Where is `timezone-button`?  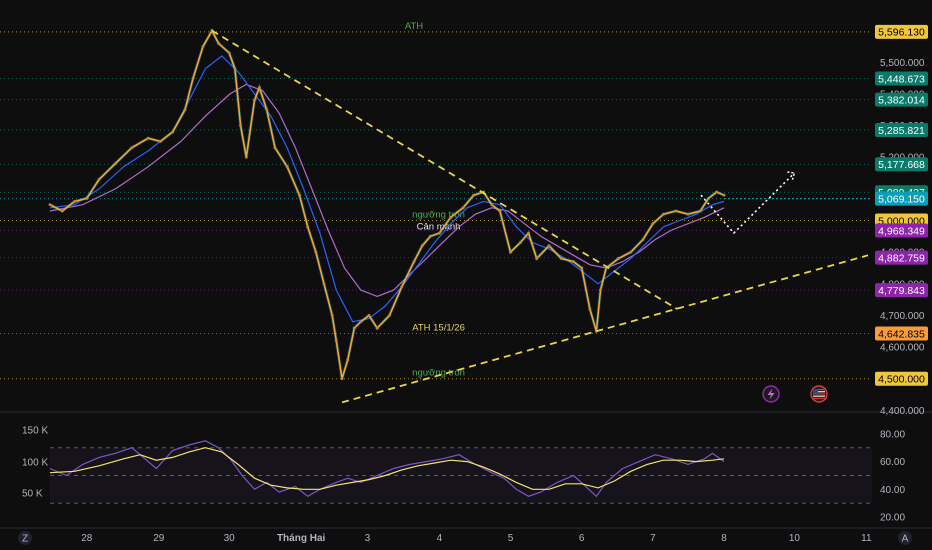
timezone-button is located at coordinates (25, 538).